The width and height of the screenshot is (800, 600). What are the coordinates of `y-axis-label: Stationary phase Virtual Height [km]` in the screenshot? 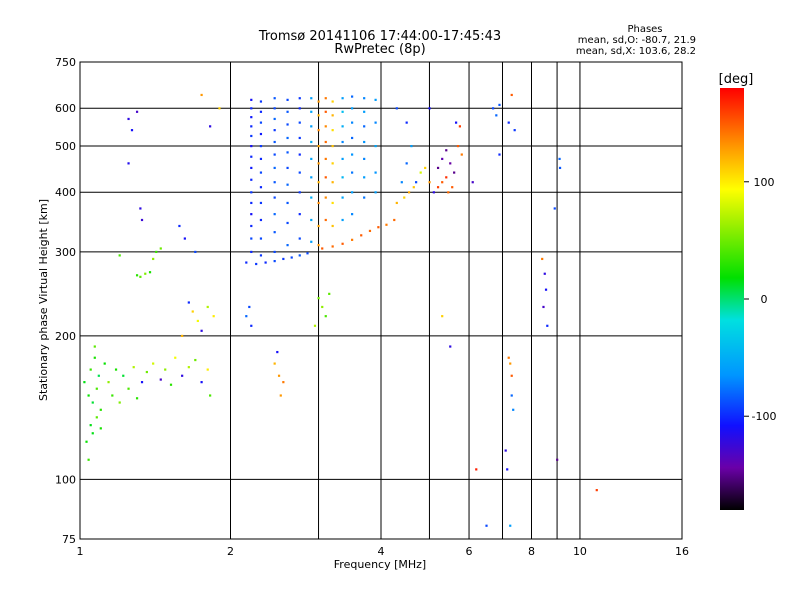 It's located at (43, 300).